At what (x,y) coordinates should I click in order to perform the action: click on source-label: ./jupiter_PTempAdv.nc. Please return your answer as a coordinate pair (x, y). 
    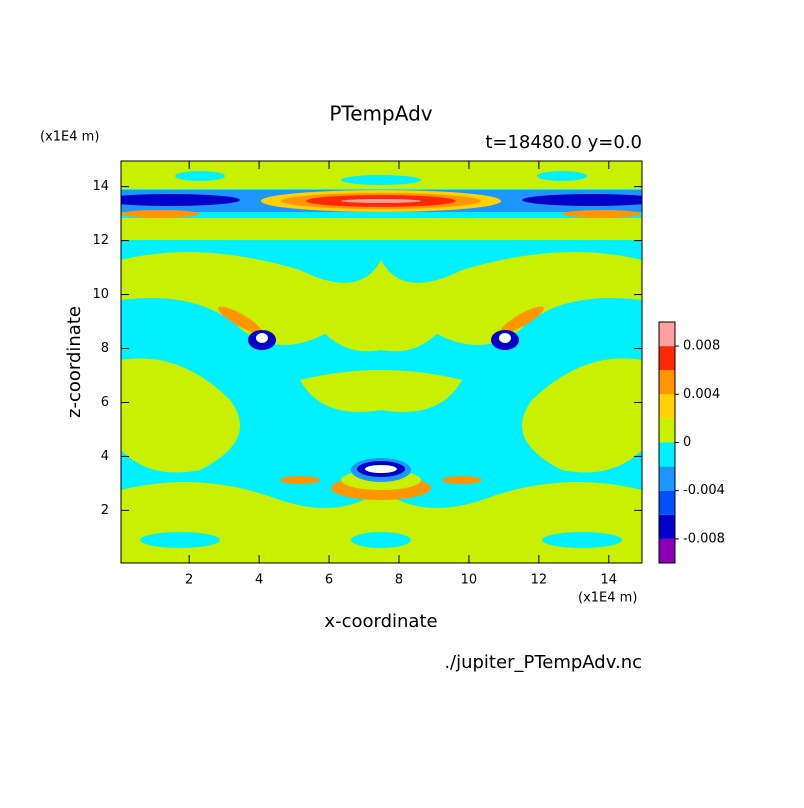
    Looking at the image, I should click on (543, 662).